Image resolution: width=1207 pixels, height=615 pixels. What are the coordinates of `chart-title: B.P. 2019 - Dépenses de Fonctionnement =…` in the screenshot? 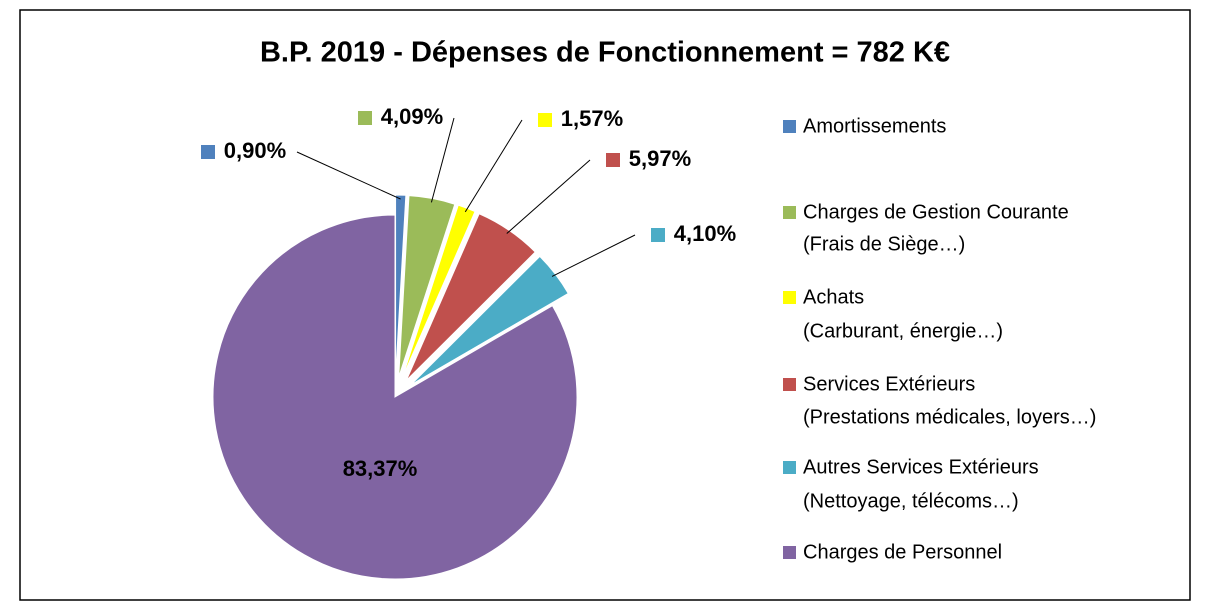 It's located at (605, 53).